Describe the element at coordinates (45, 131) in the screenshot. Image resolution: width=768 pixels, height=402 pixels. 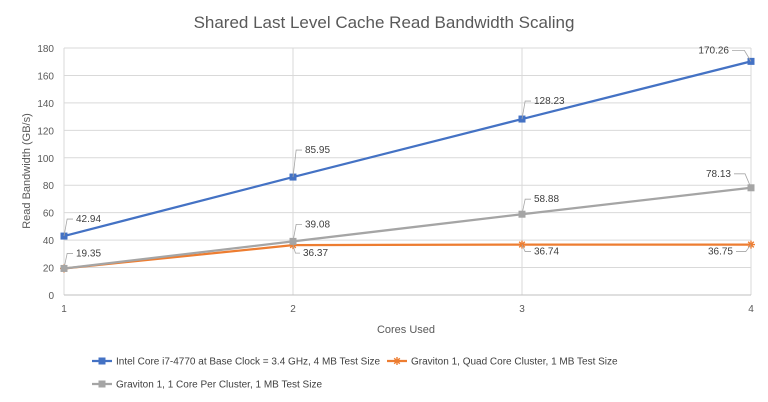
I see `y-tick-label: 120` at that location.